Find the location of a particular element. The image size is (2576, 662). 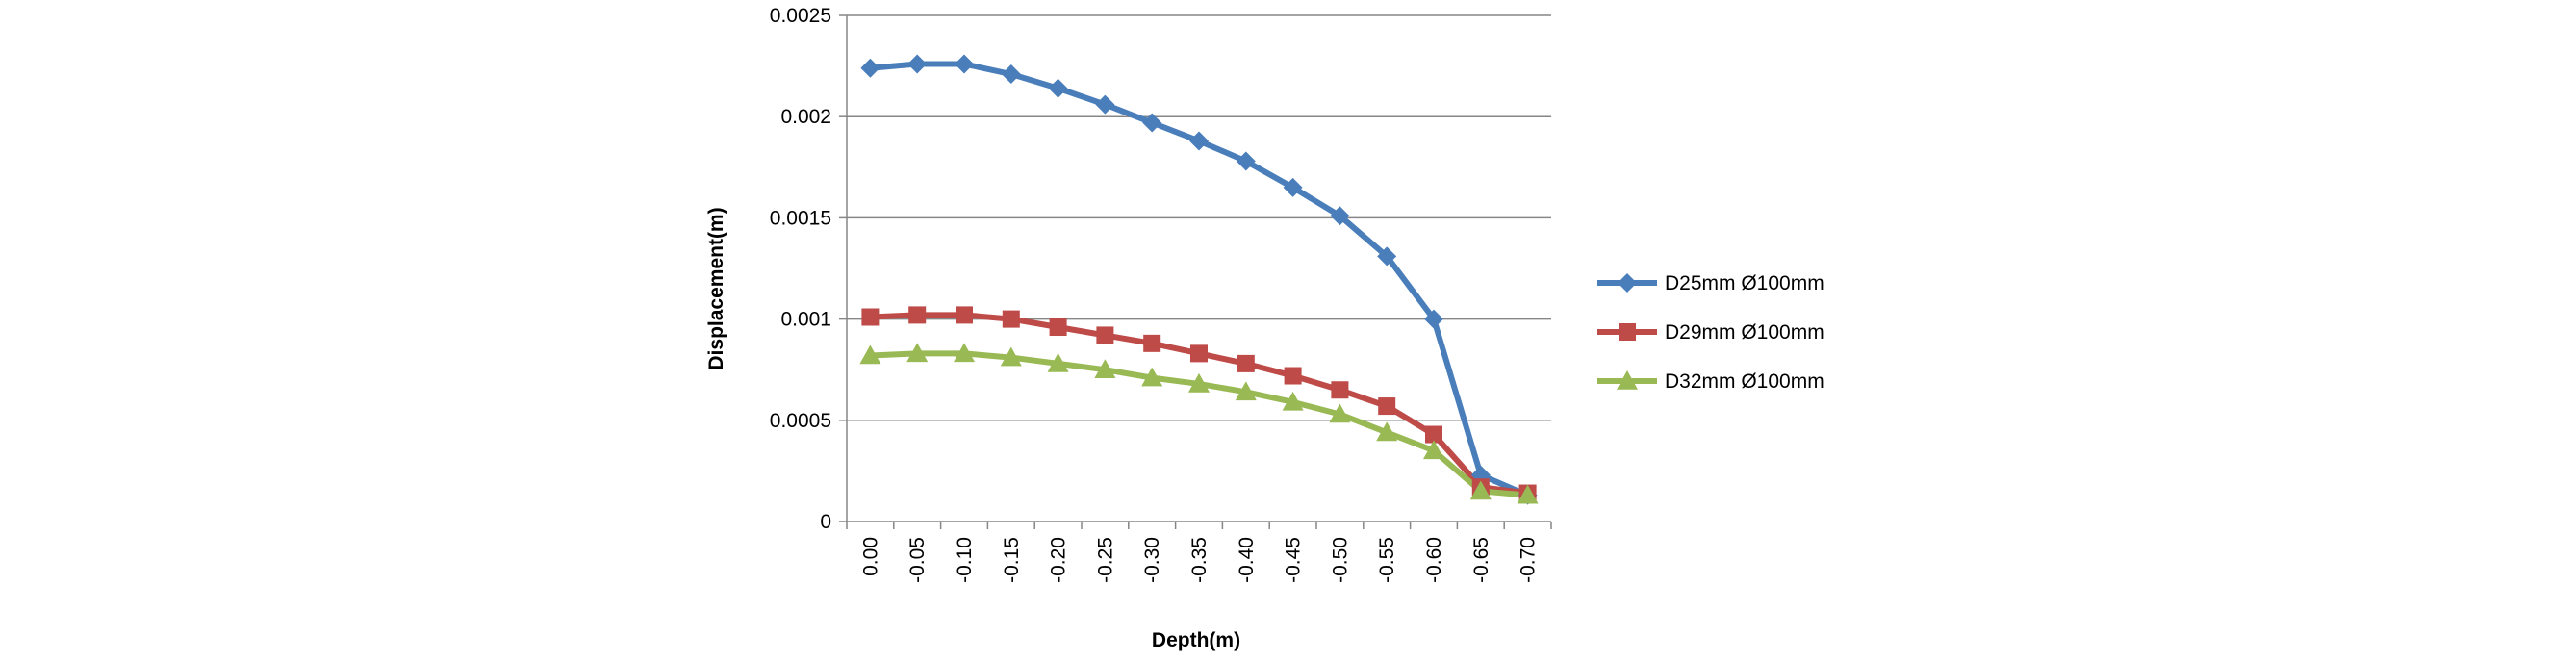

x-tick-label: -0.40 is located at coordinates (1247, 560).